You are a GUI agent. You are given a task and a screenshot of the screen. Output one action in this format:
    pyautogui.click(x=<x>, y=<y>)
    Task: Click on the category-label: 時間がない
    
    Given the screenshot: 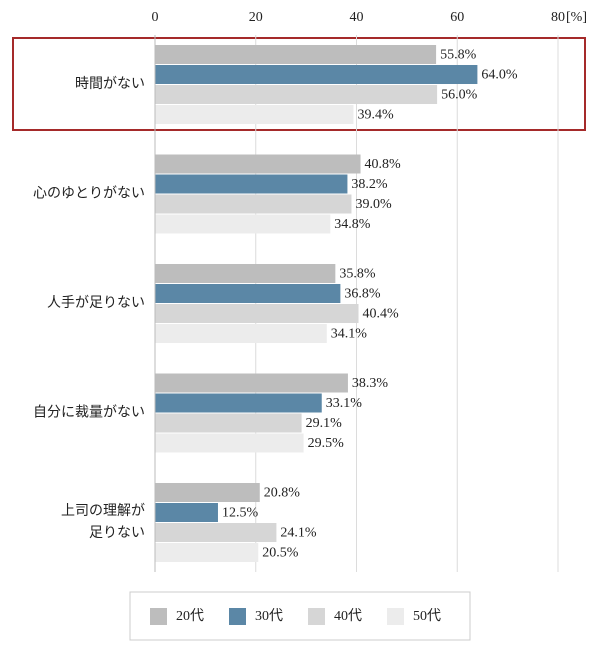 What is the action you would take?
    pyautogui.click(x=110, y=84)
    